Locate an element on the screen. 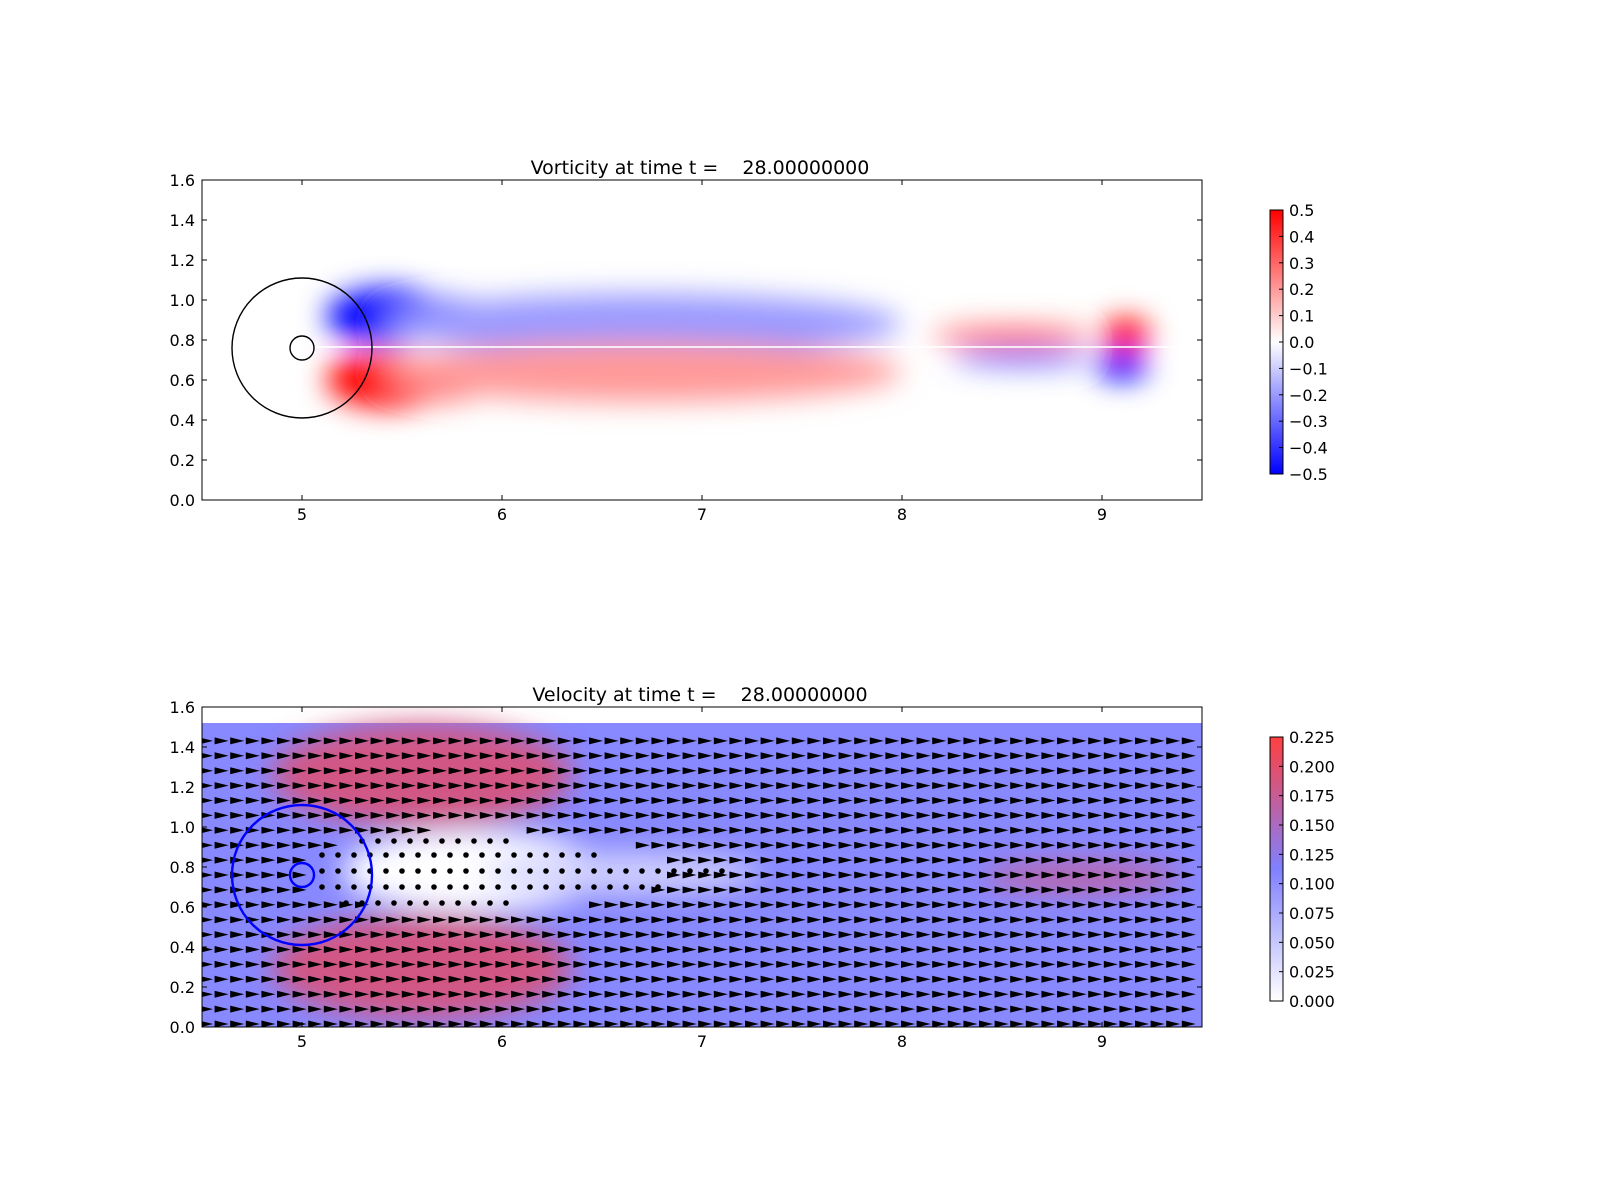  y-tick-label: 0.4 is located at coordinates (182, 420).